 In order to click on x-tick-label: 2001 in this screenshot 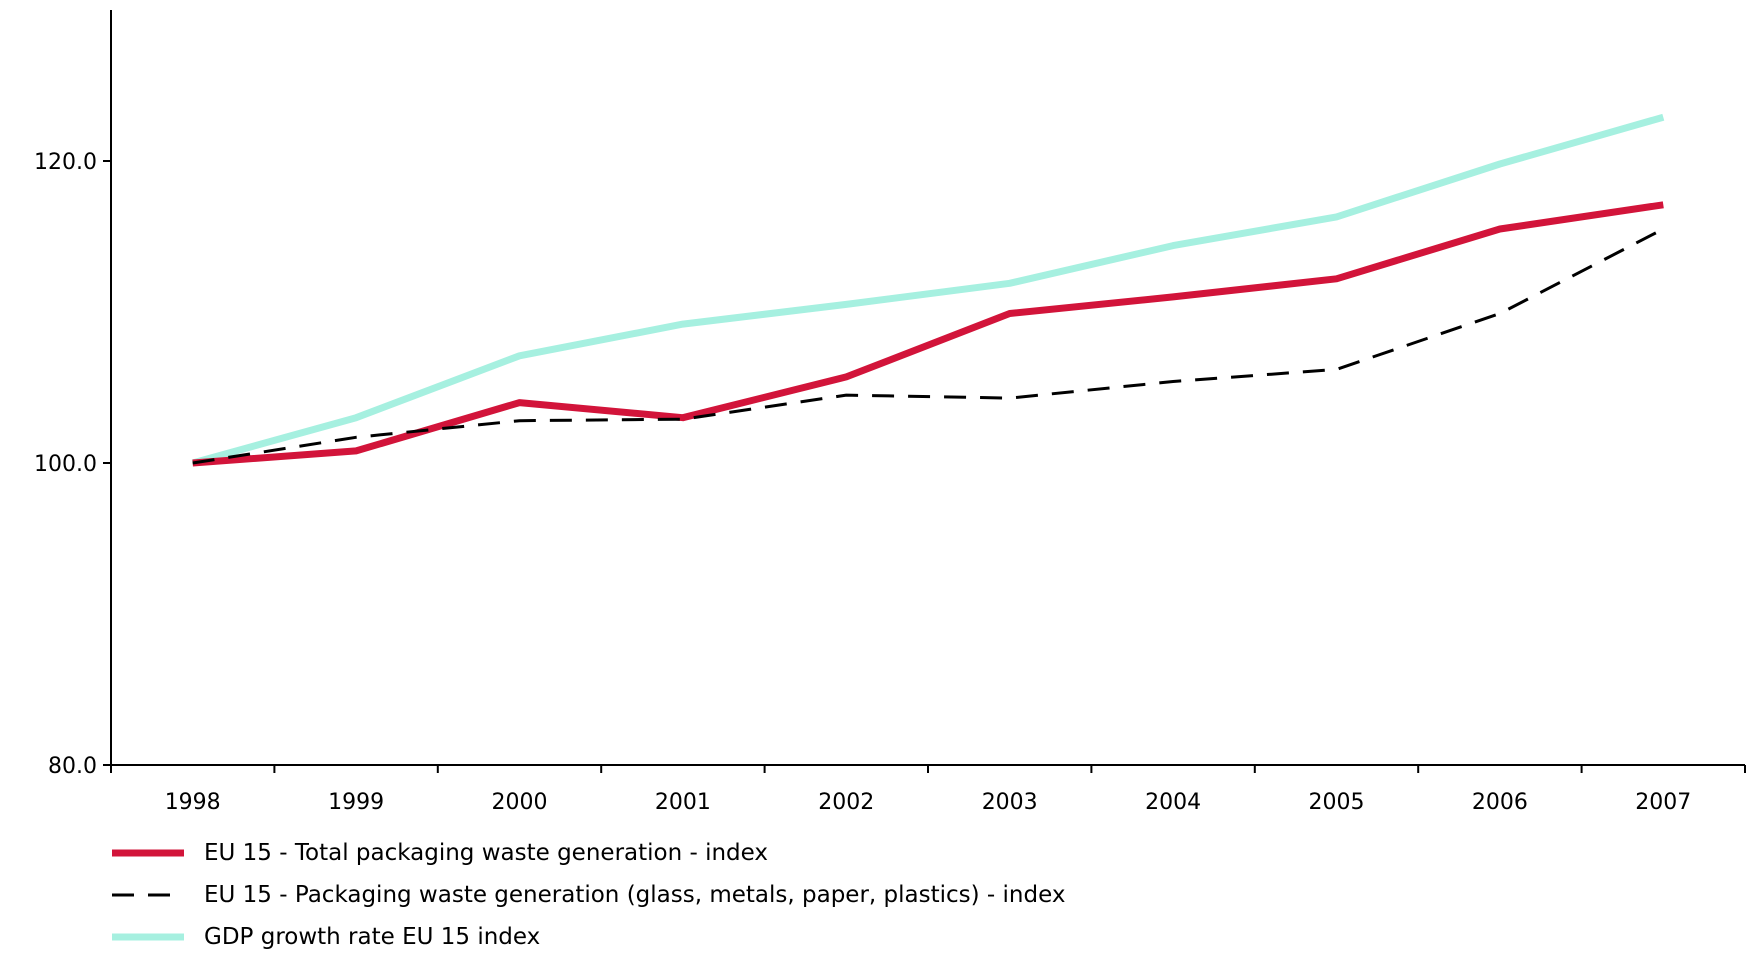, I will do `click(683, 802)`.